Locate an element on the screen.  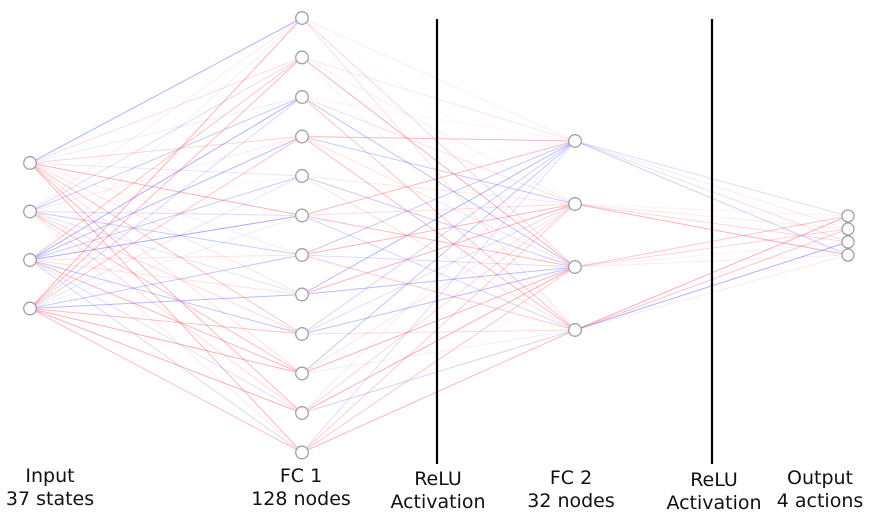
relu2-label: ReLU Activation is located at coordinates (713, 492).